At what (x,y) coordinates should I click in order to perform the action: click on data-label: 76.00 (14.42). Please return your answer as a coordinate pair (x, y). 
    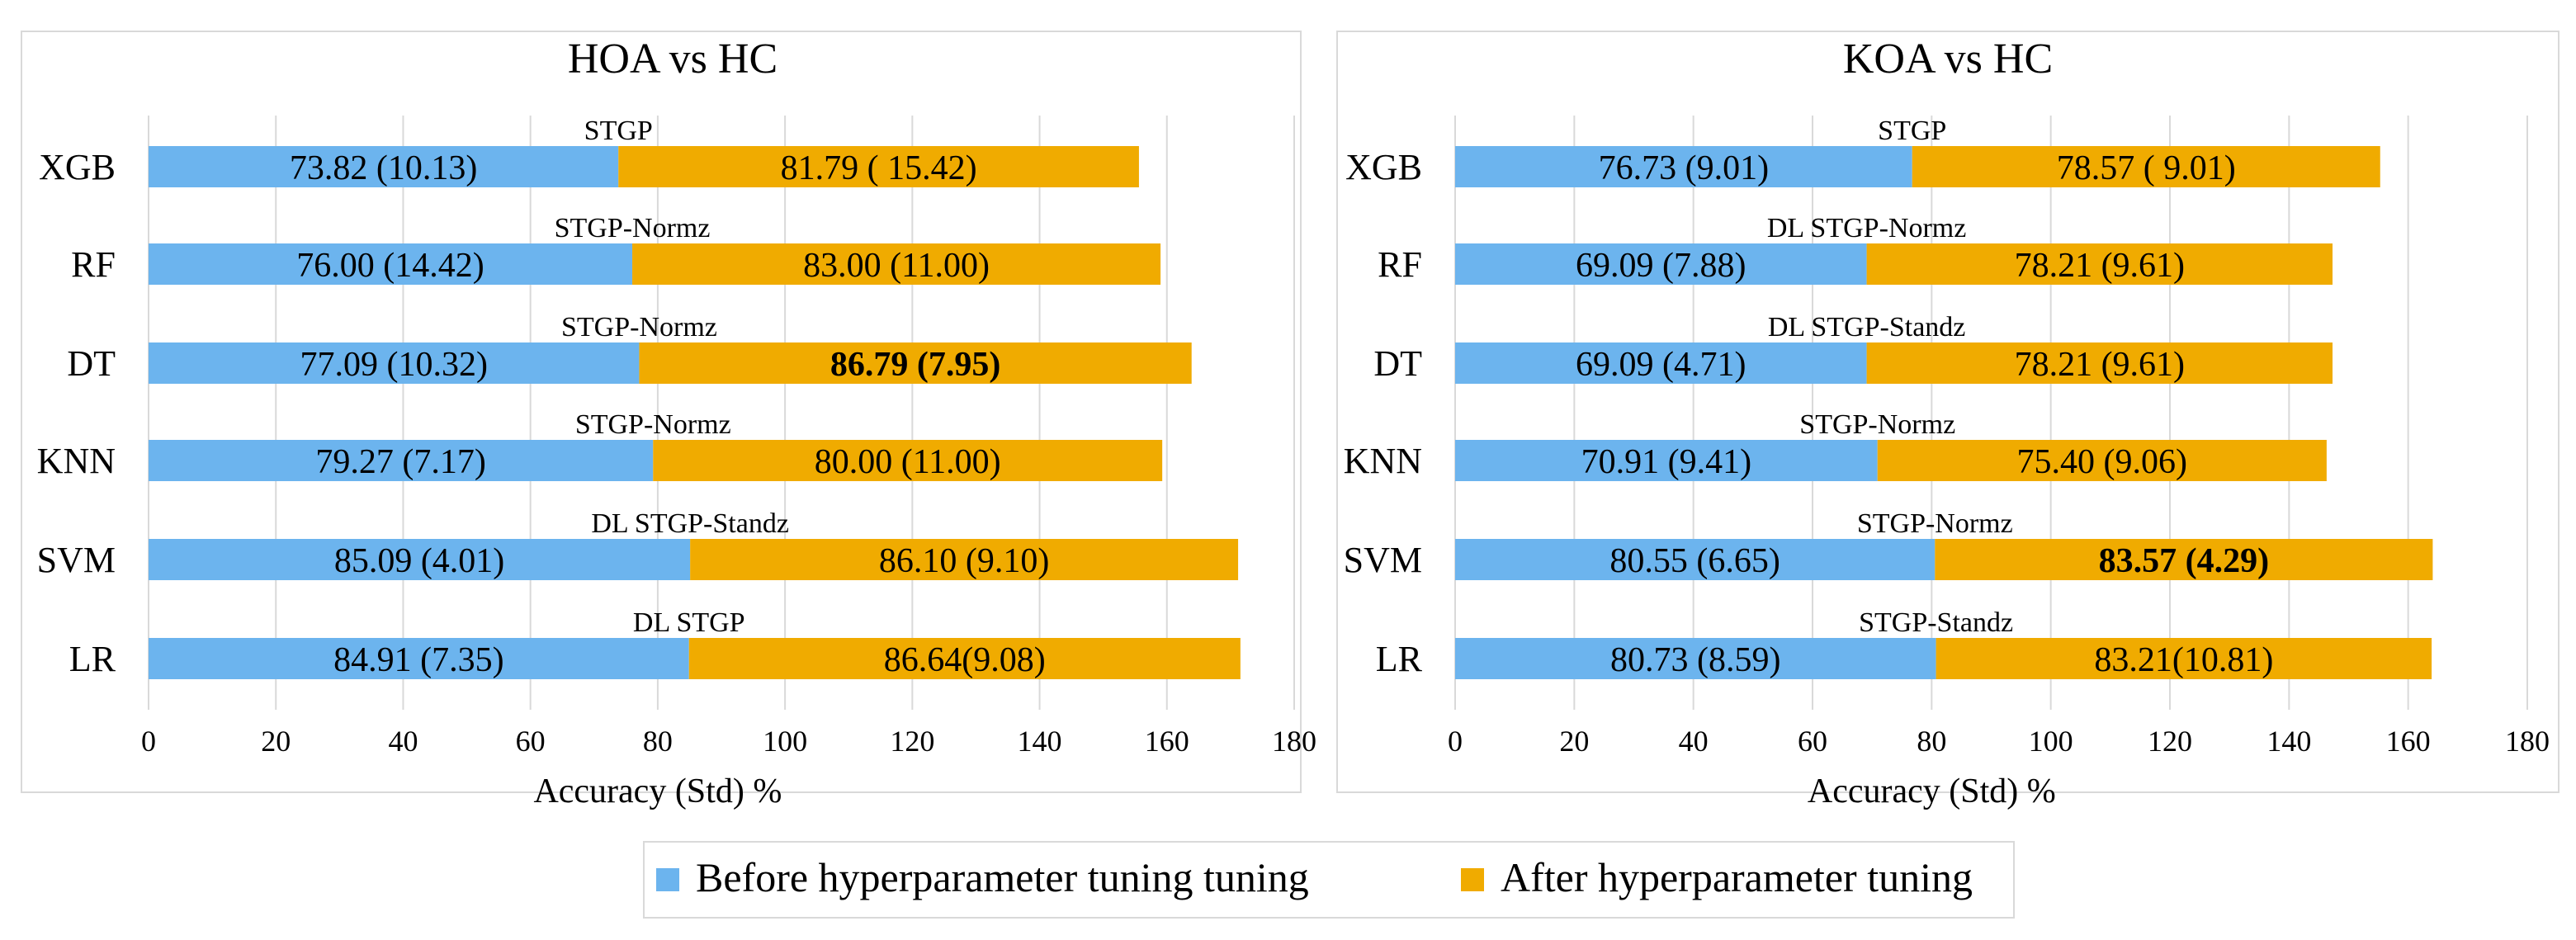
    Looking at the image, I should click on (390, 266).